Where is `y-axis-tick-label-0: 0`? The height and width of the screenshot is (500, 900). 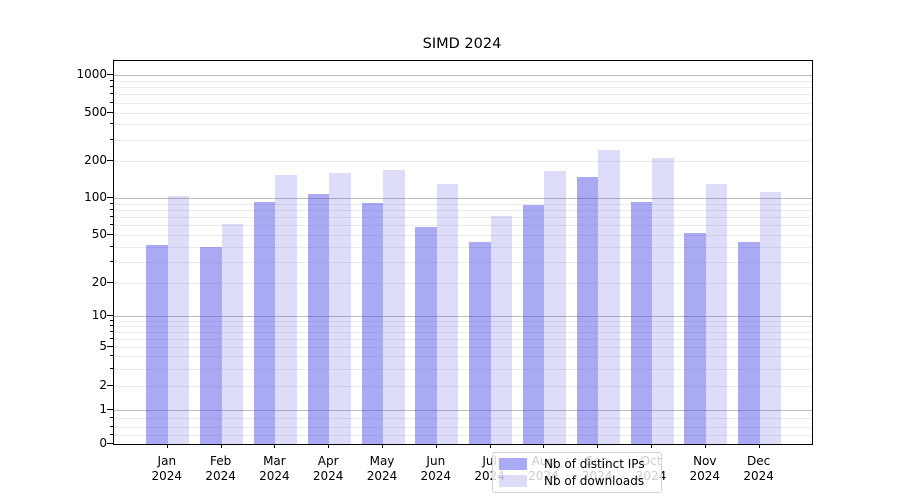
y-axis-tick-label-0: 0 is located at coordinates (103, 442).